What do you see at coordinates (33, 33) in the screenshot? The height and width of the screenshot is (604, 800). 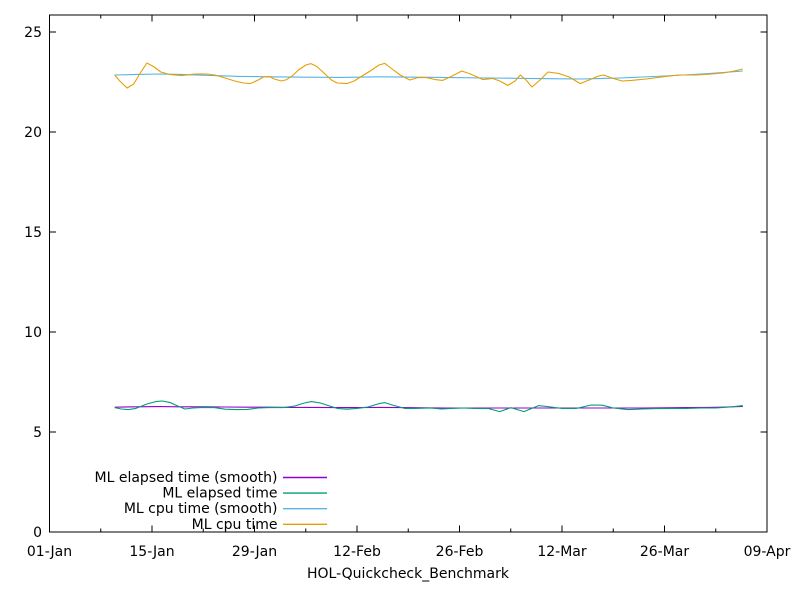 I see `y-tick-label: 25` at bounding box center [33, 33].